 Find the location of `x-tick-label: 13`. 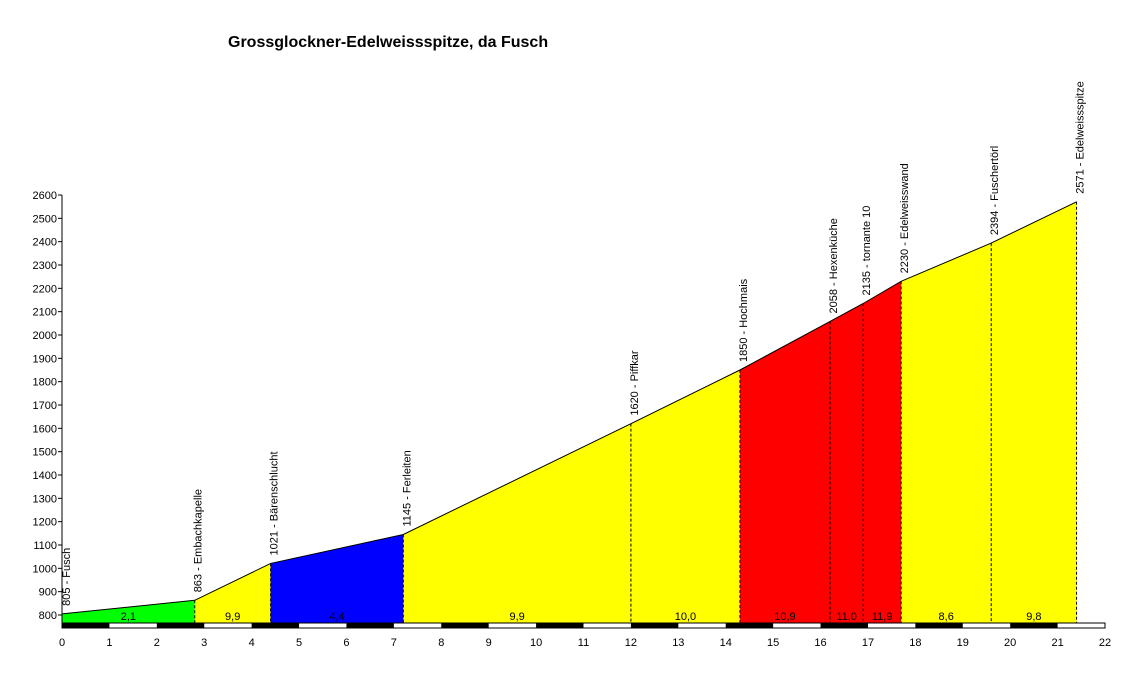

x-tick-label: 13 is located at coordinates (678, 643).